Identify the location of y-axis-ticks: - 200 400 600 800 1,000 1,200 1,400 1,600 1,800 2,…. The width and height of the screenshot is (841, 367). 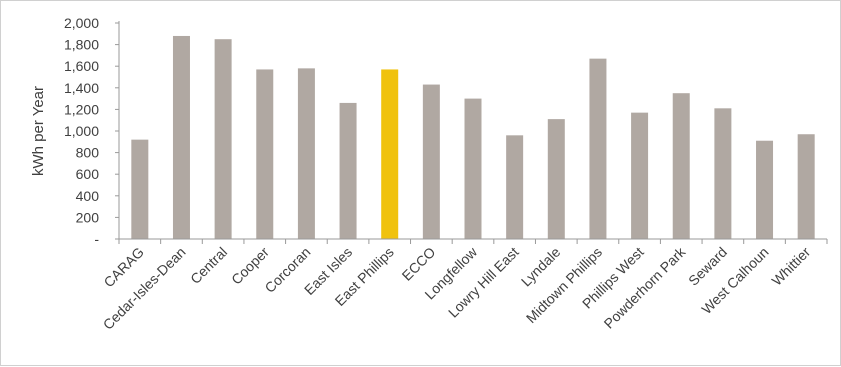
(91, 131).